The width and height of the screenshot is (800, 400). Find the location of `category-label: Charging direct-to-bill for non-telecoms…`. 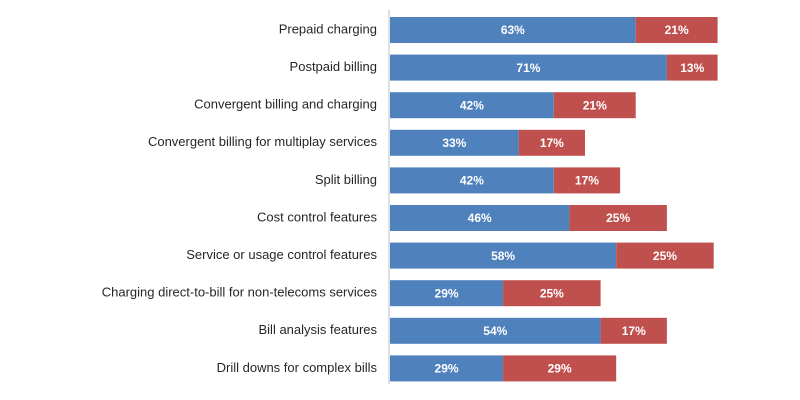

category-label: Charging direct-to-bill for non-telecoms… is located at coordinates (240, 292).